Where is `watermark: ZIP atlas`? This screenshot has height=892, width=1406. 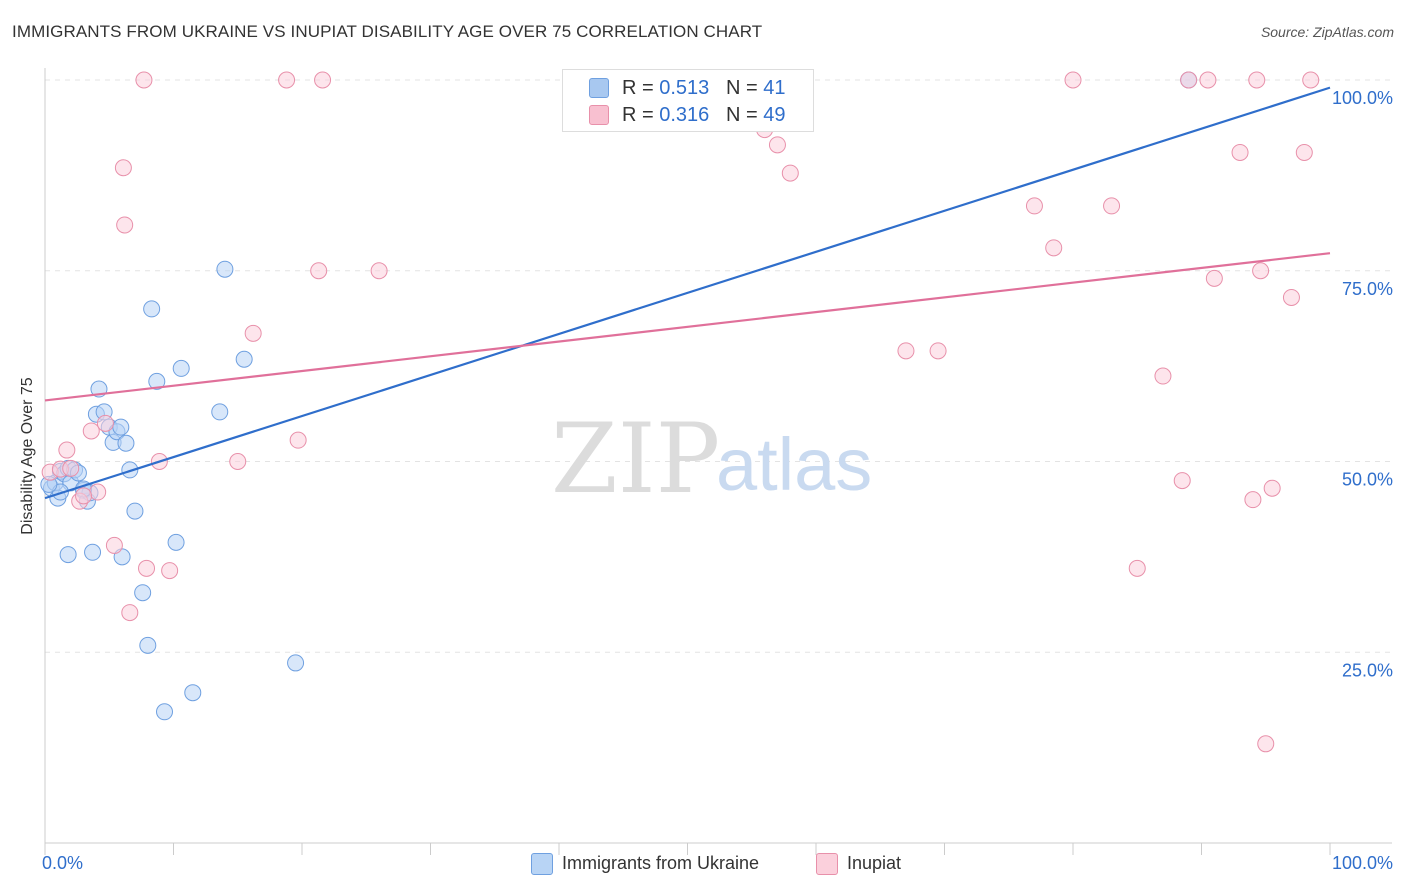
watermark: ZIP atlas is located at coordinates (711, 459).